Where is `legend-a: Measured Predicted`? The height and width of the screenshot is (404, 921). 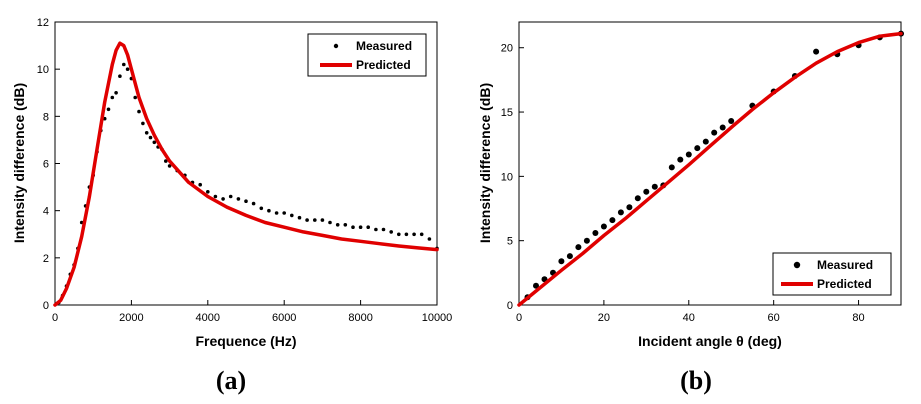
legend-a: Measured Predicted is located at coordinates (367, 55).